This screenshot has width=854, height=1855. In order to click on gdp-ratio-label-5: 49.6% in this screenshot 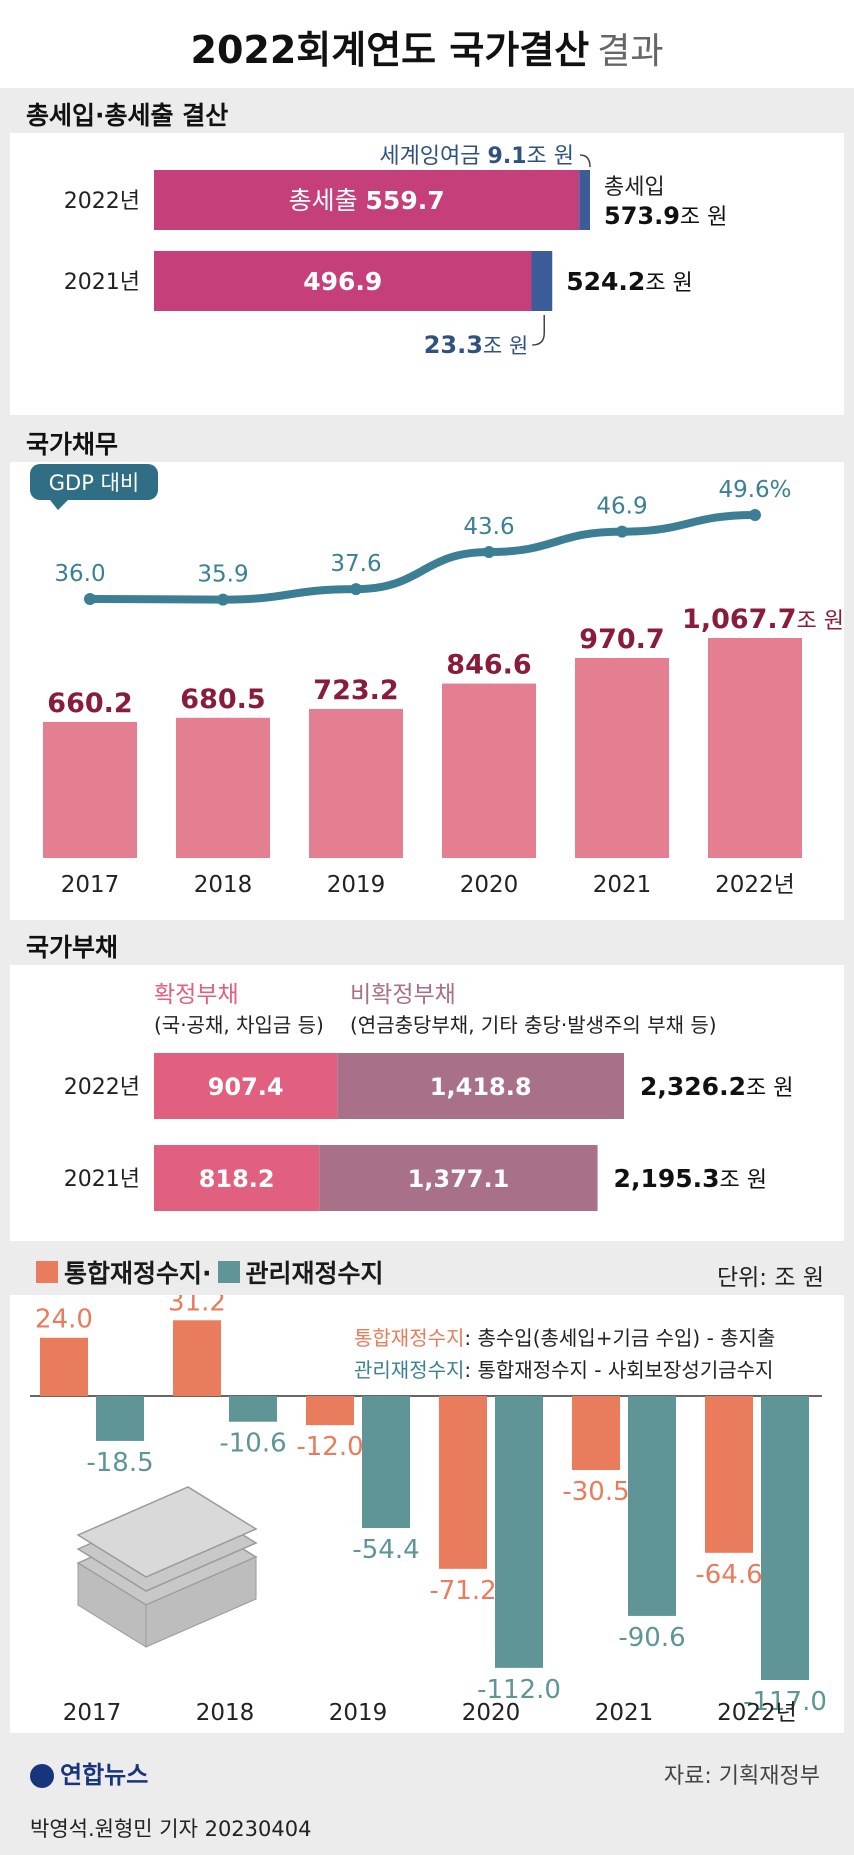, I will do `click(754, 490)`.